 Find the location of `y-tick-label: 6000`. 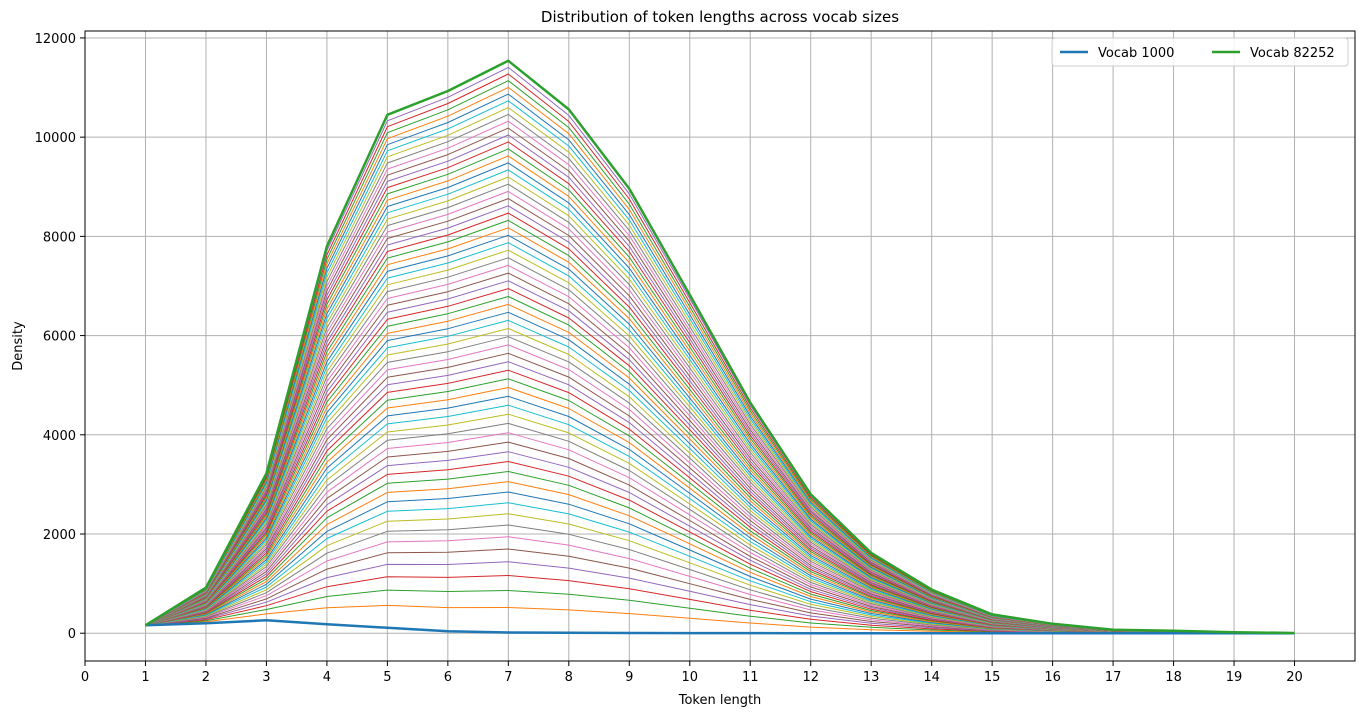

y-tick-label: 6000 is located at coordinates (59, 337).